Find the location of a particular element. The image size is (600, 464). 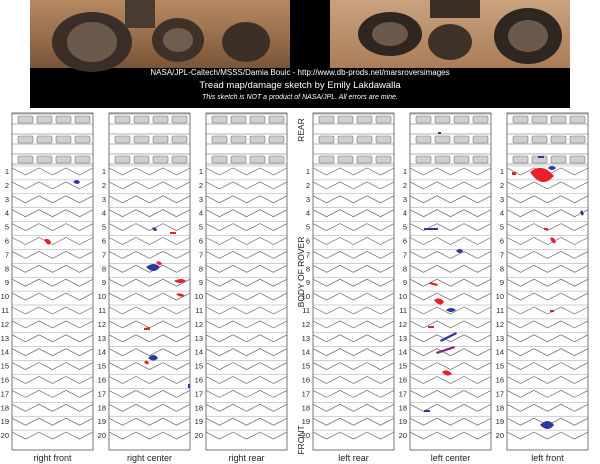

row-number: 16 is located at coordinates (199, 380).